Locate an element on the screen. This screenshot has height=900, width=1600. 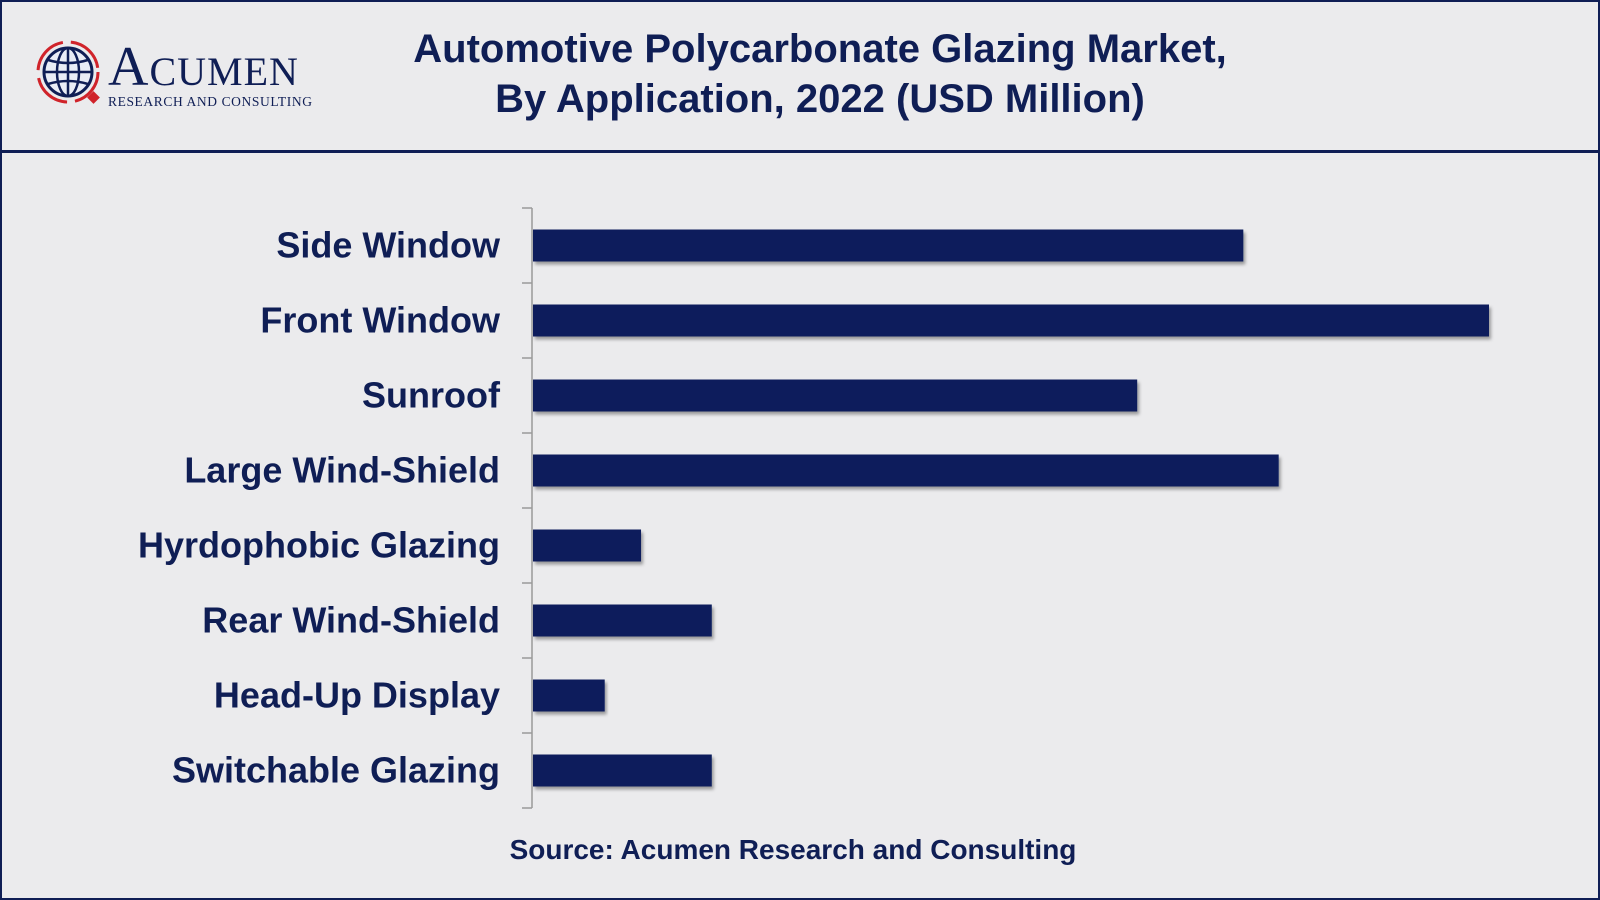
category-label: Rear Wind-Shield is located at coordinates (351, 620).